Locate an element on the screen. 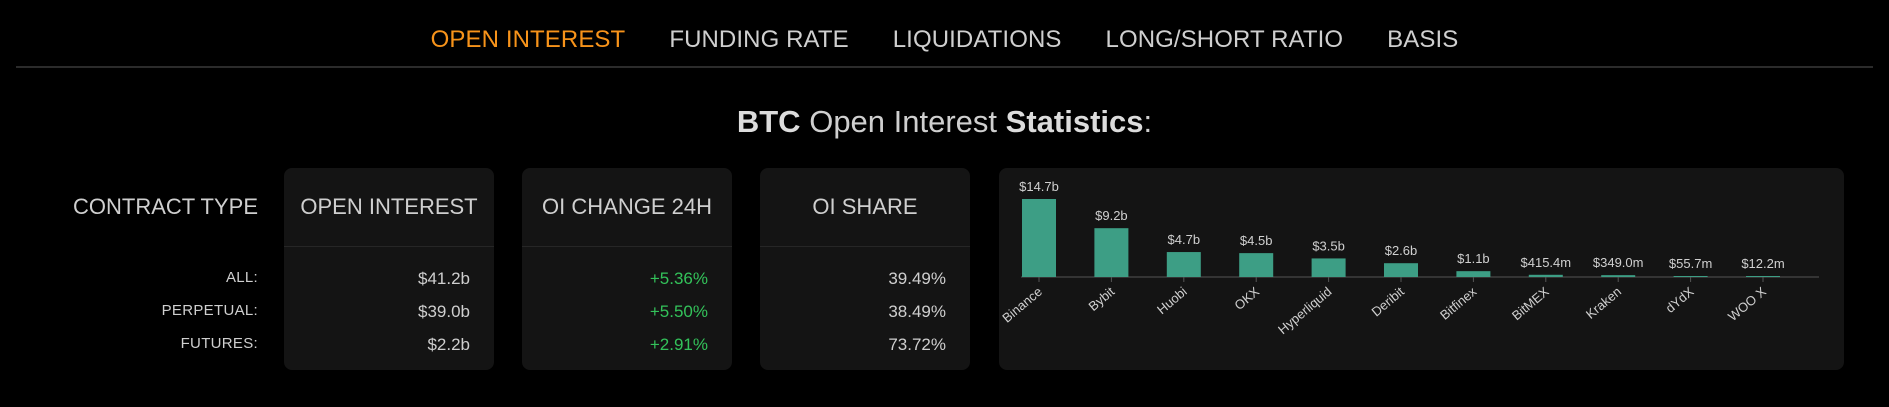 This screenshot has width=1889, height=407. bar-okx is located at coordinates (1256, 265).